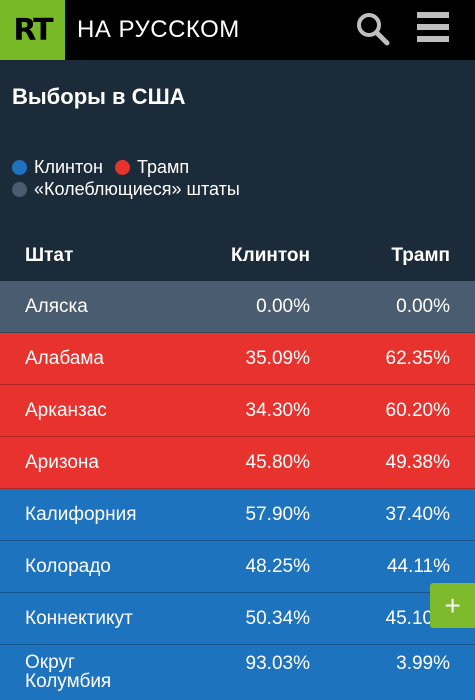  Describe the element at coordinates (277, 566) in the screenshot. I see `clinton-percent: 48.25%` at that location.